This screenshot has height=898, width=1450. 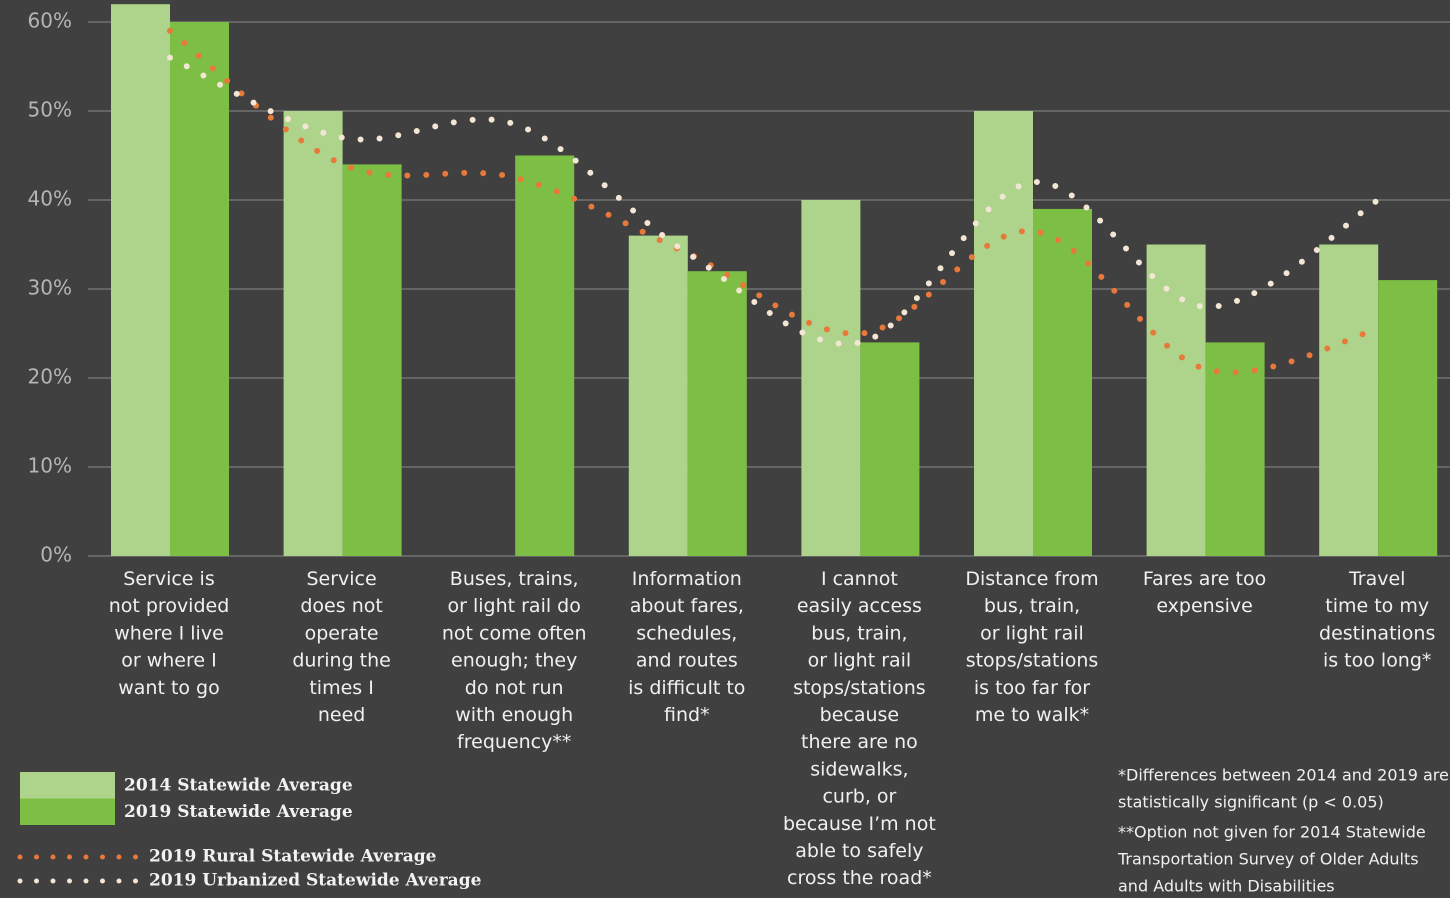 What do you see at coordinates (56, 555) in the screenshot?
I see `y-tick-label: 0%` at bounding box center [56, 555].